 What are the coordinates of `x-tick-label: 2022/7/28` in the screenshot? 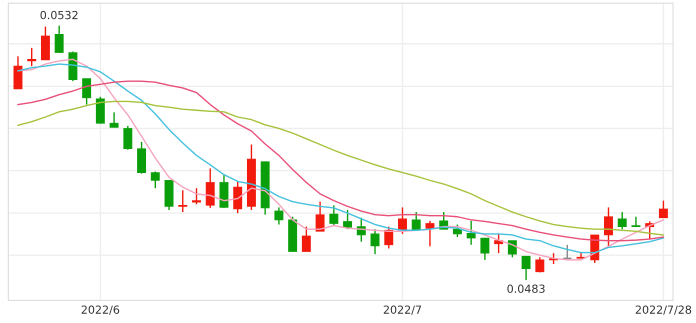 It's located at (664, 310).